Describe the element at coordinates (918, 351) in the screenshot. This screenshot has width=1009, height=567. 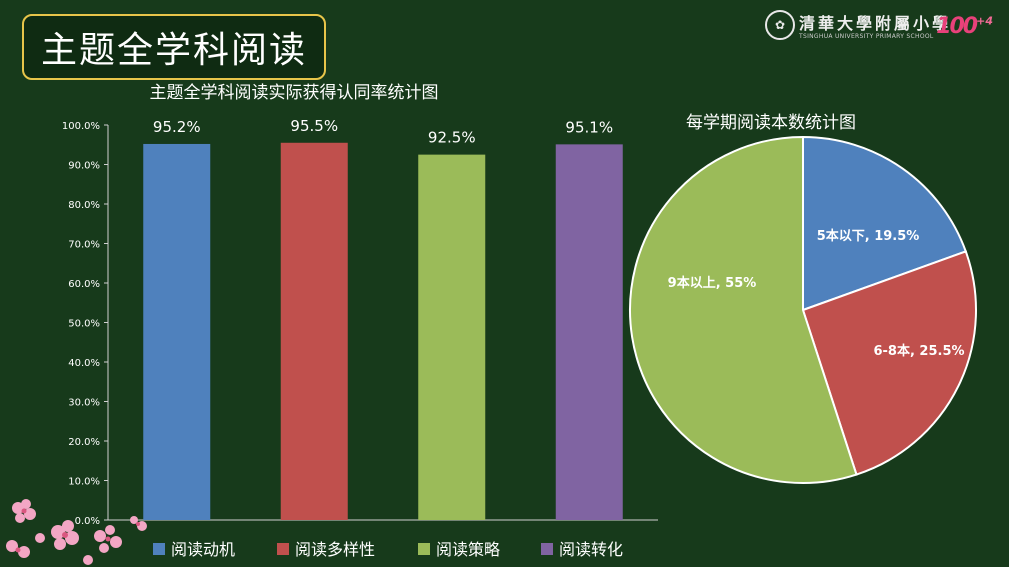
I see `pie-slice-label: 6-8本, 25.5%` at that location.